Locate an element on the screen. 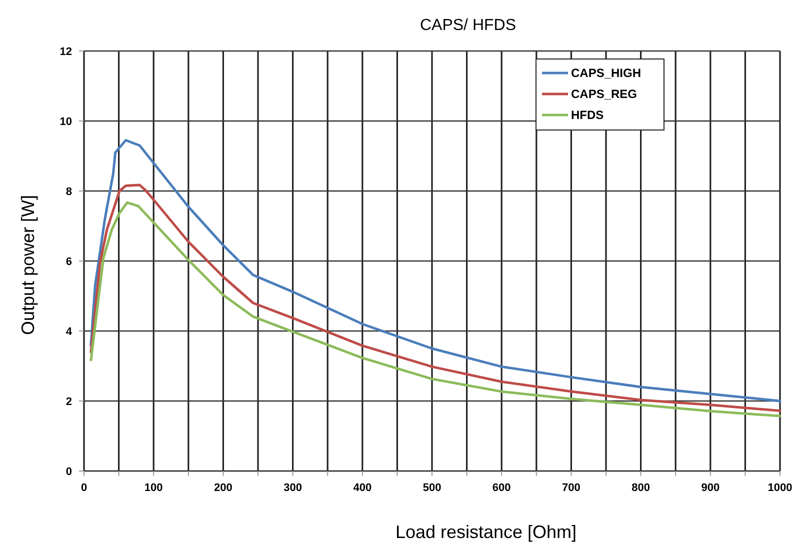  y-tick-label: 2 is located at coordinates (69, 402).